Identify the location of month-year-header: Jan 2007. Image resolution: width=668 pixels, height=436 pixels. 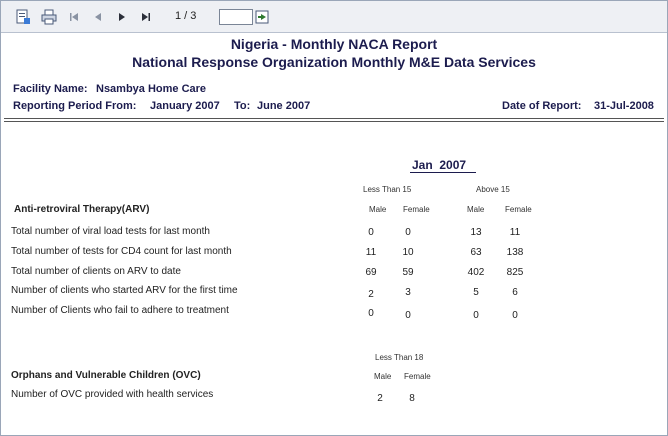
(439, 165).